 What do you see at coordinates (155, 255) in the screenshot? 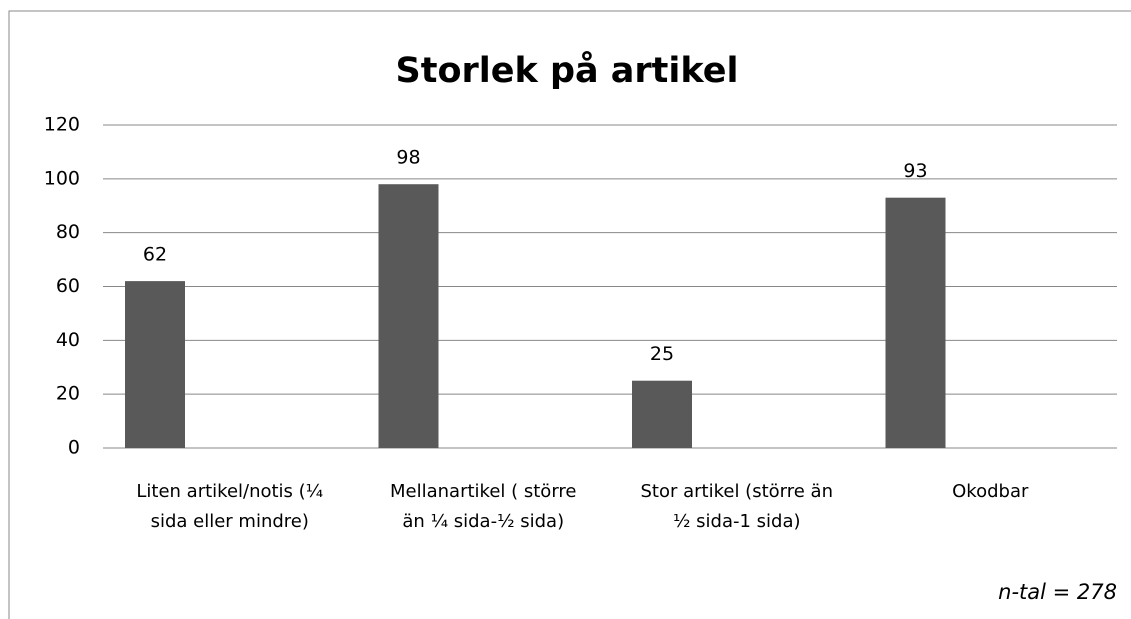
I see `data-label: 62` at bounding box center [155, 255].